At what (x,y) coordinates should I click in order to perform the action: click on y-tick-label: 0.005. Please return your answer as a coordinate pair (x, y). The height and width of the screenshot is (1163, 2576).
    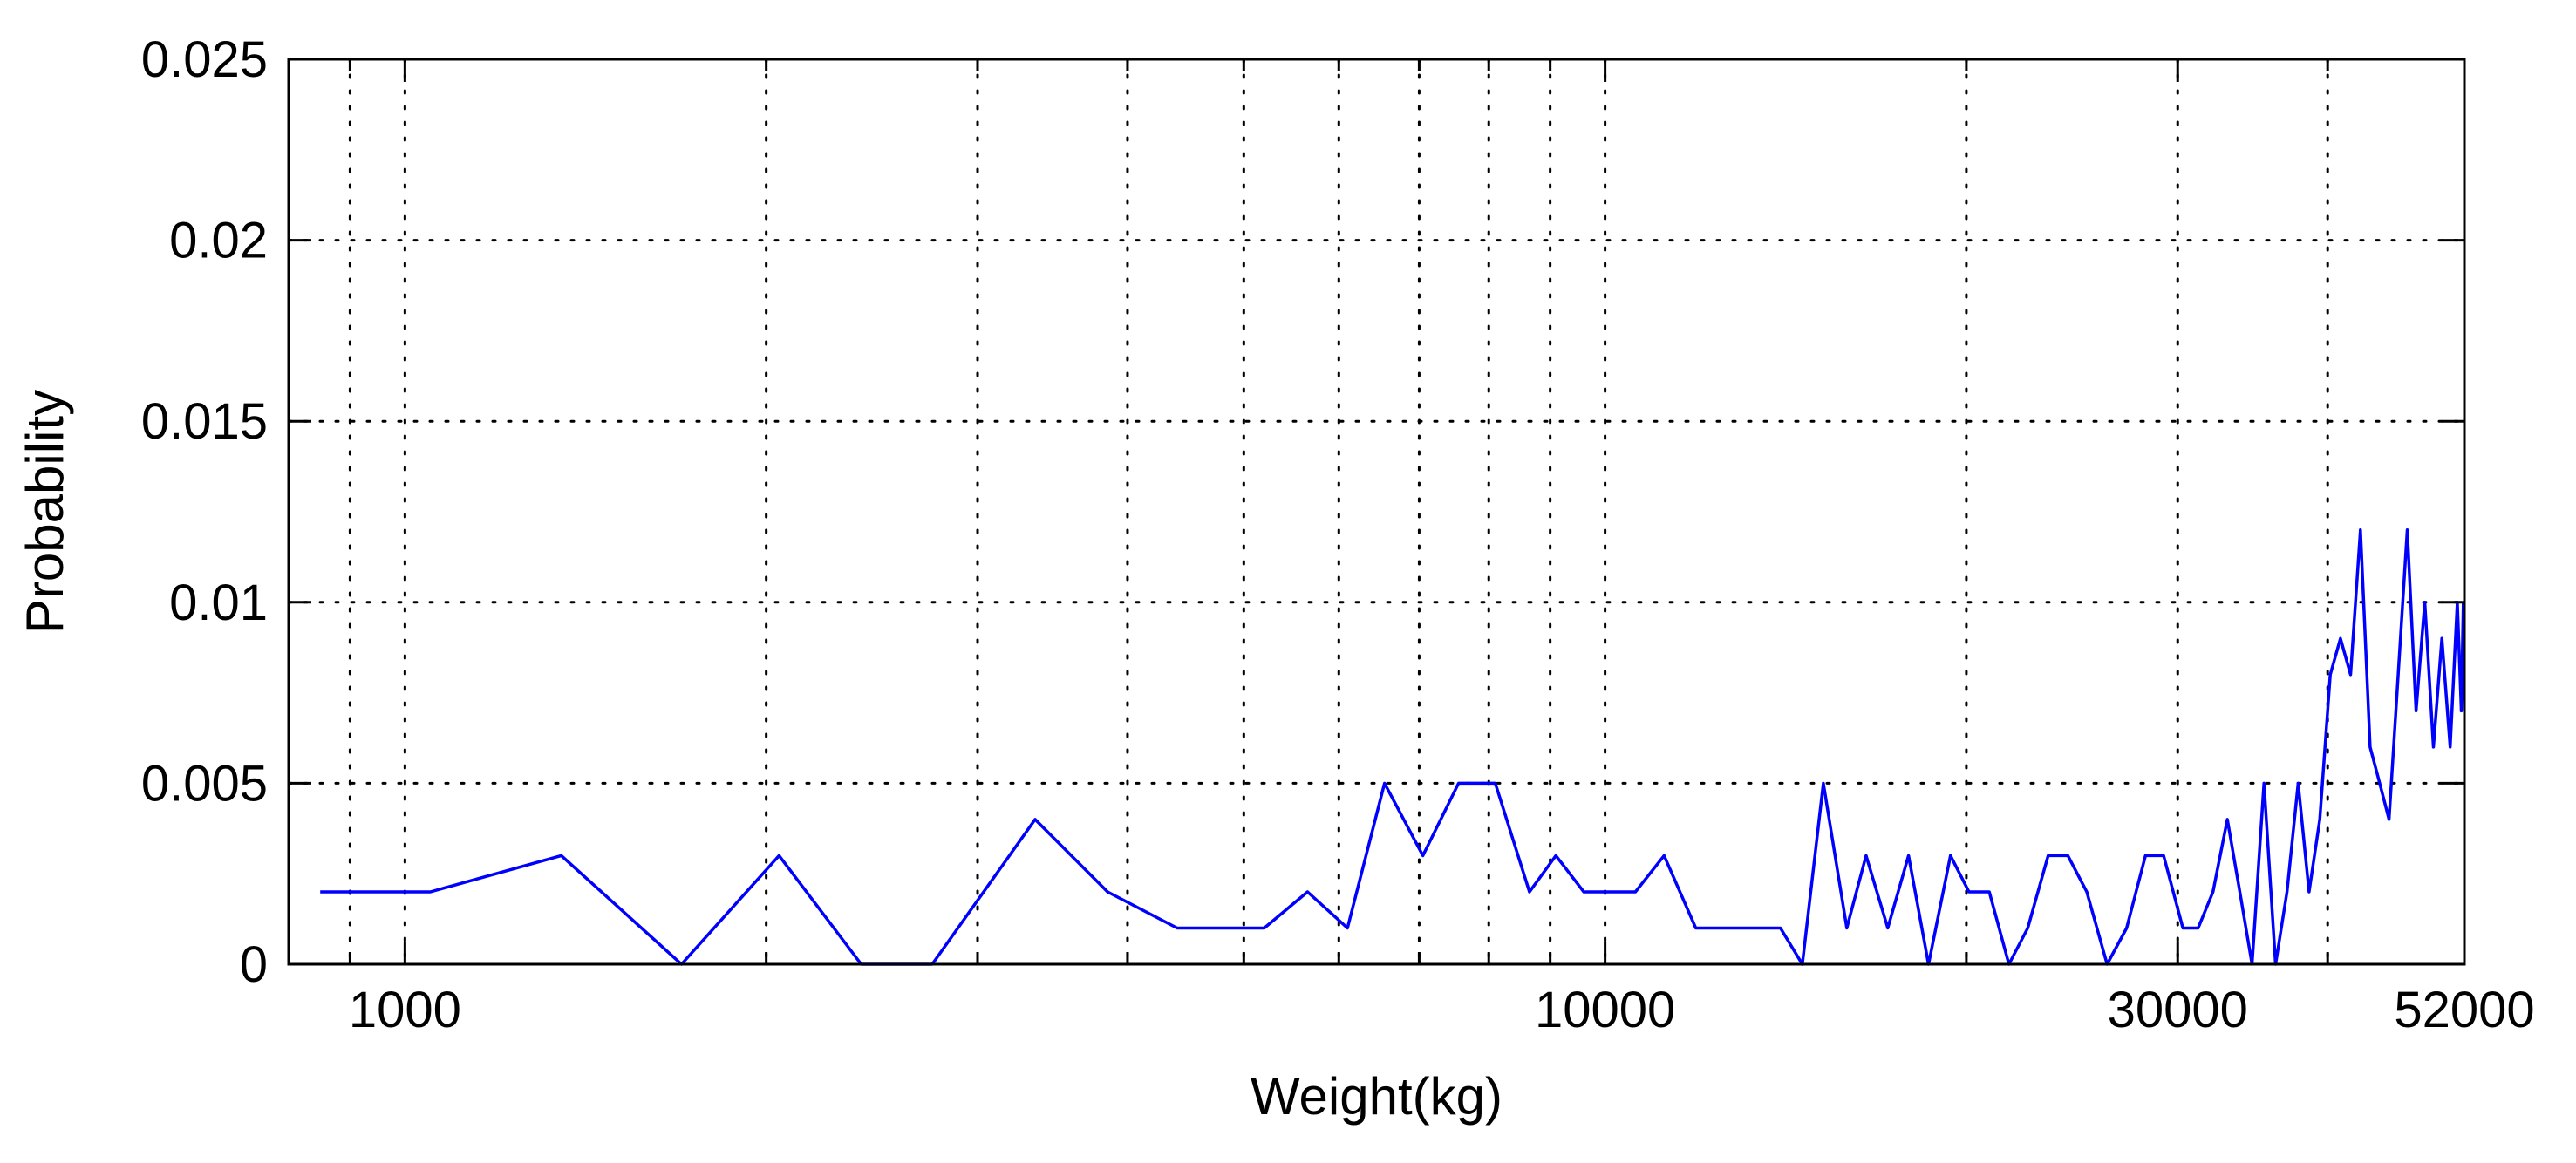
    Looking at the image, I should click on (205, 783).